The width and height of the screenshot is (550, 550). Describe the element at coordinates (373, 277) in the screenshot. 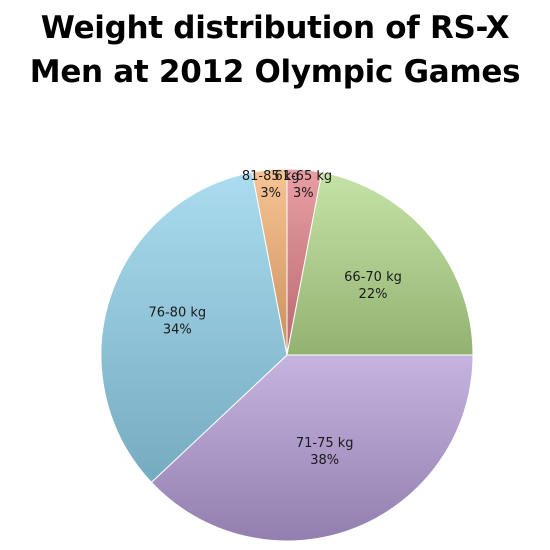

I see `slice-label-category: 66-70 kg` at that location.